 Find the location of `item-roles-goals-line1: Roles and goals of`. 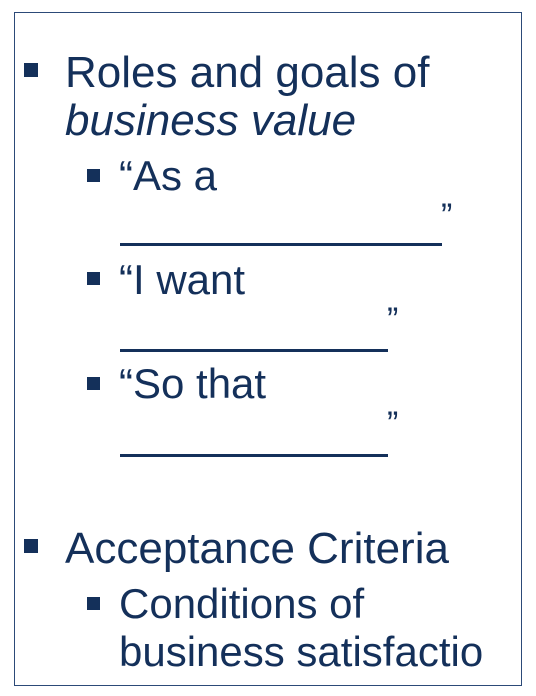

item-roles-goals-line1: Roles and goals of is located at coordinates (247, 72).